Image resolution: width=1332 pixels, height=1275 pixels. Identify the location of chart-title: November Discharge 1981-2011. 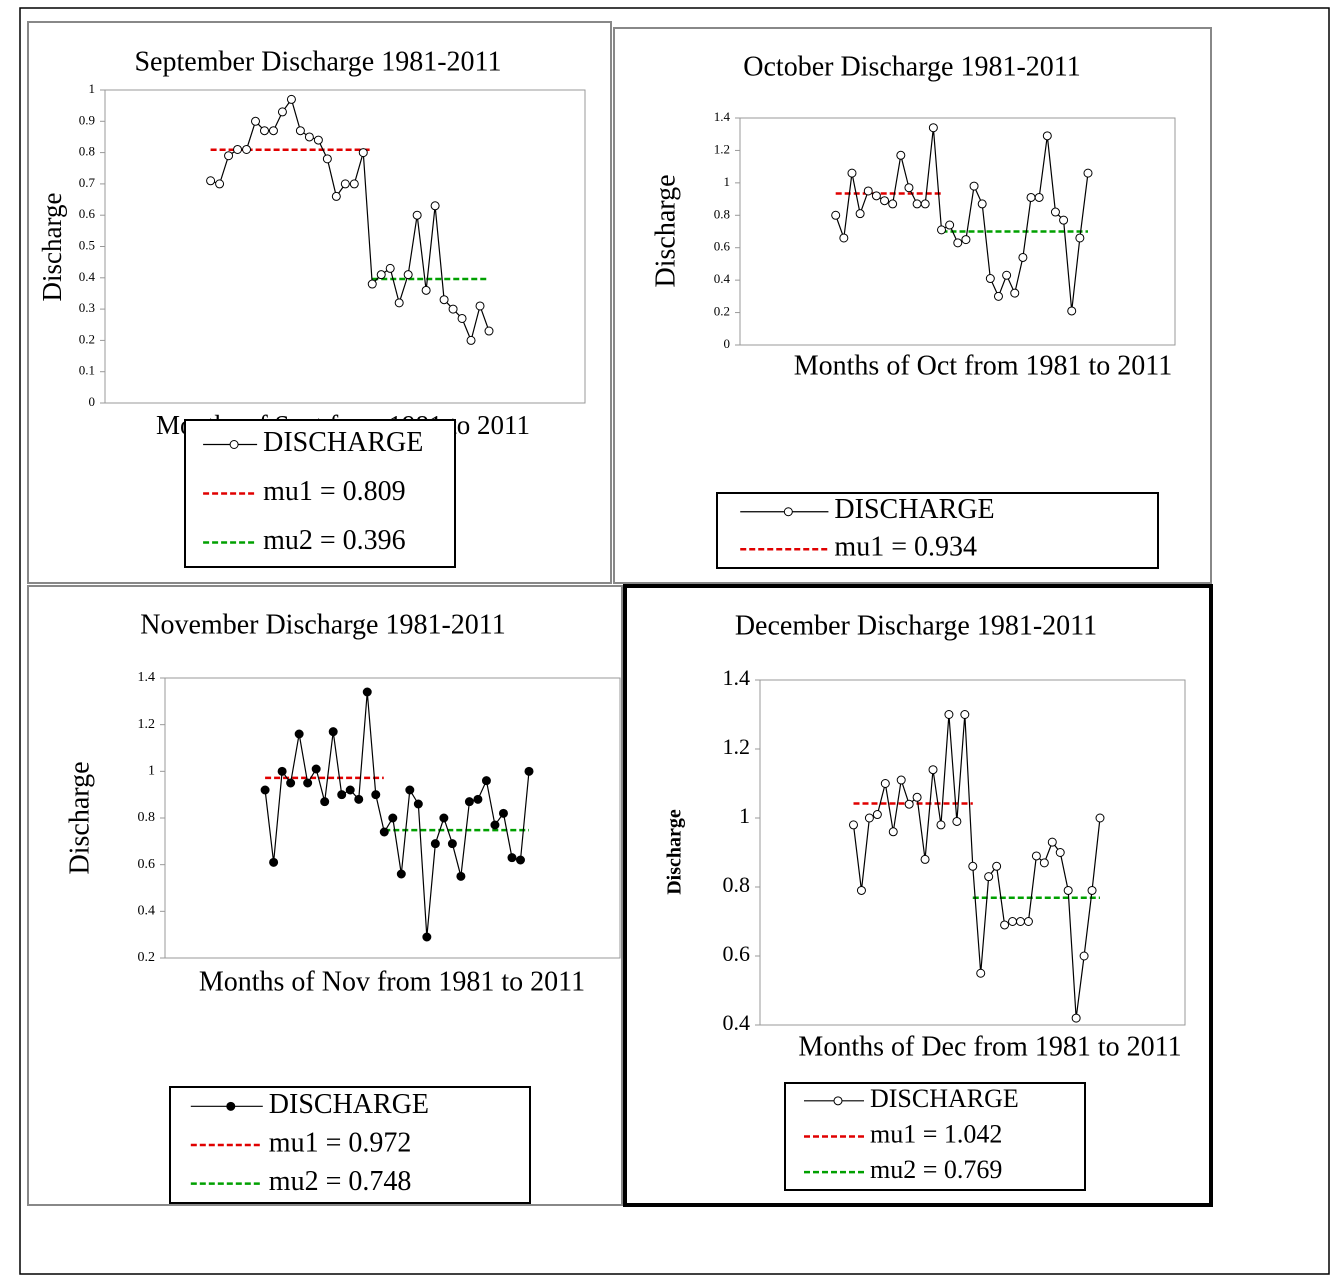
(322, 624).